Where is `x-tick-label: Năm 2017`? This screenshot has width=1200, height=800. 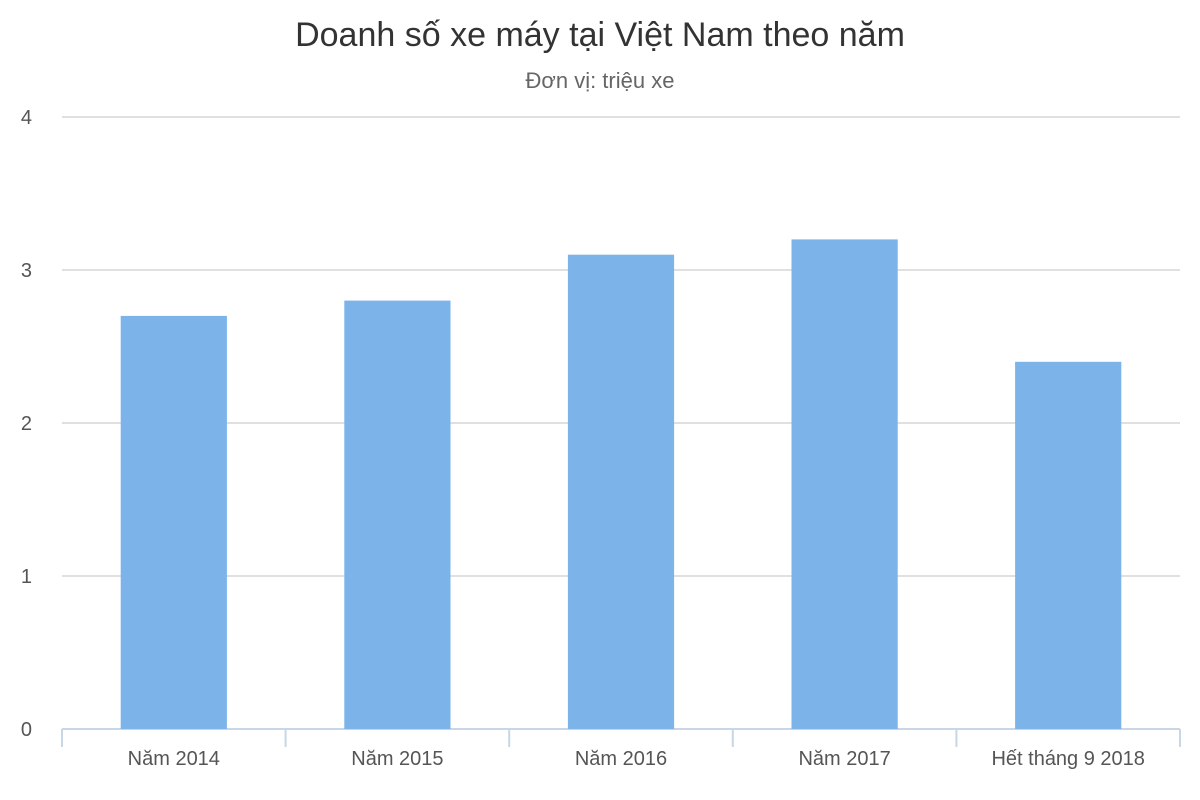
x-tick-label: Năm 2017 is located at coordinates (844, 759).